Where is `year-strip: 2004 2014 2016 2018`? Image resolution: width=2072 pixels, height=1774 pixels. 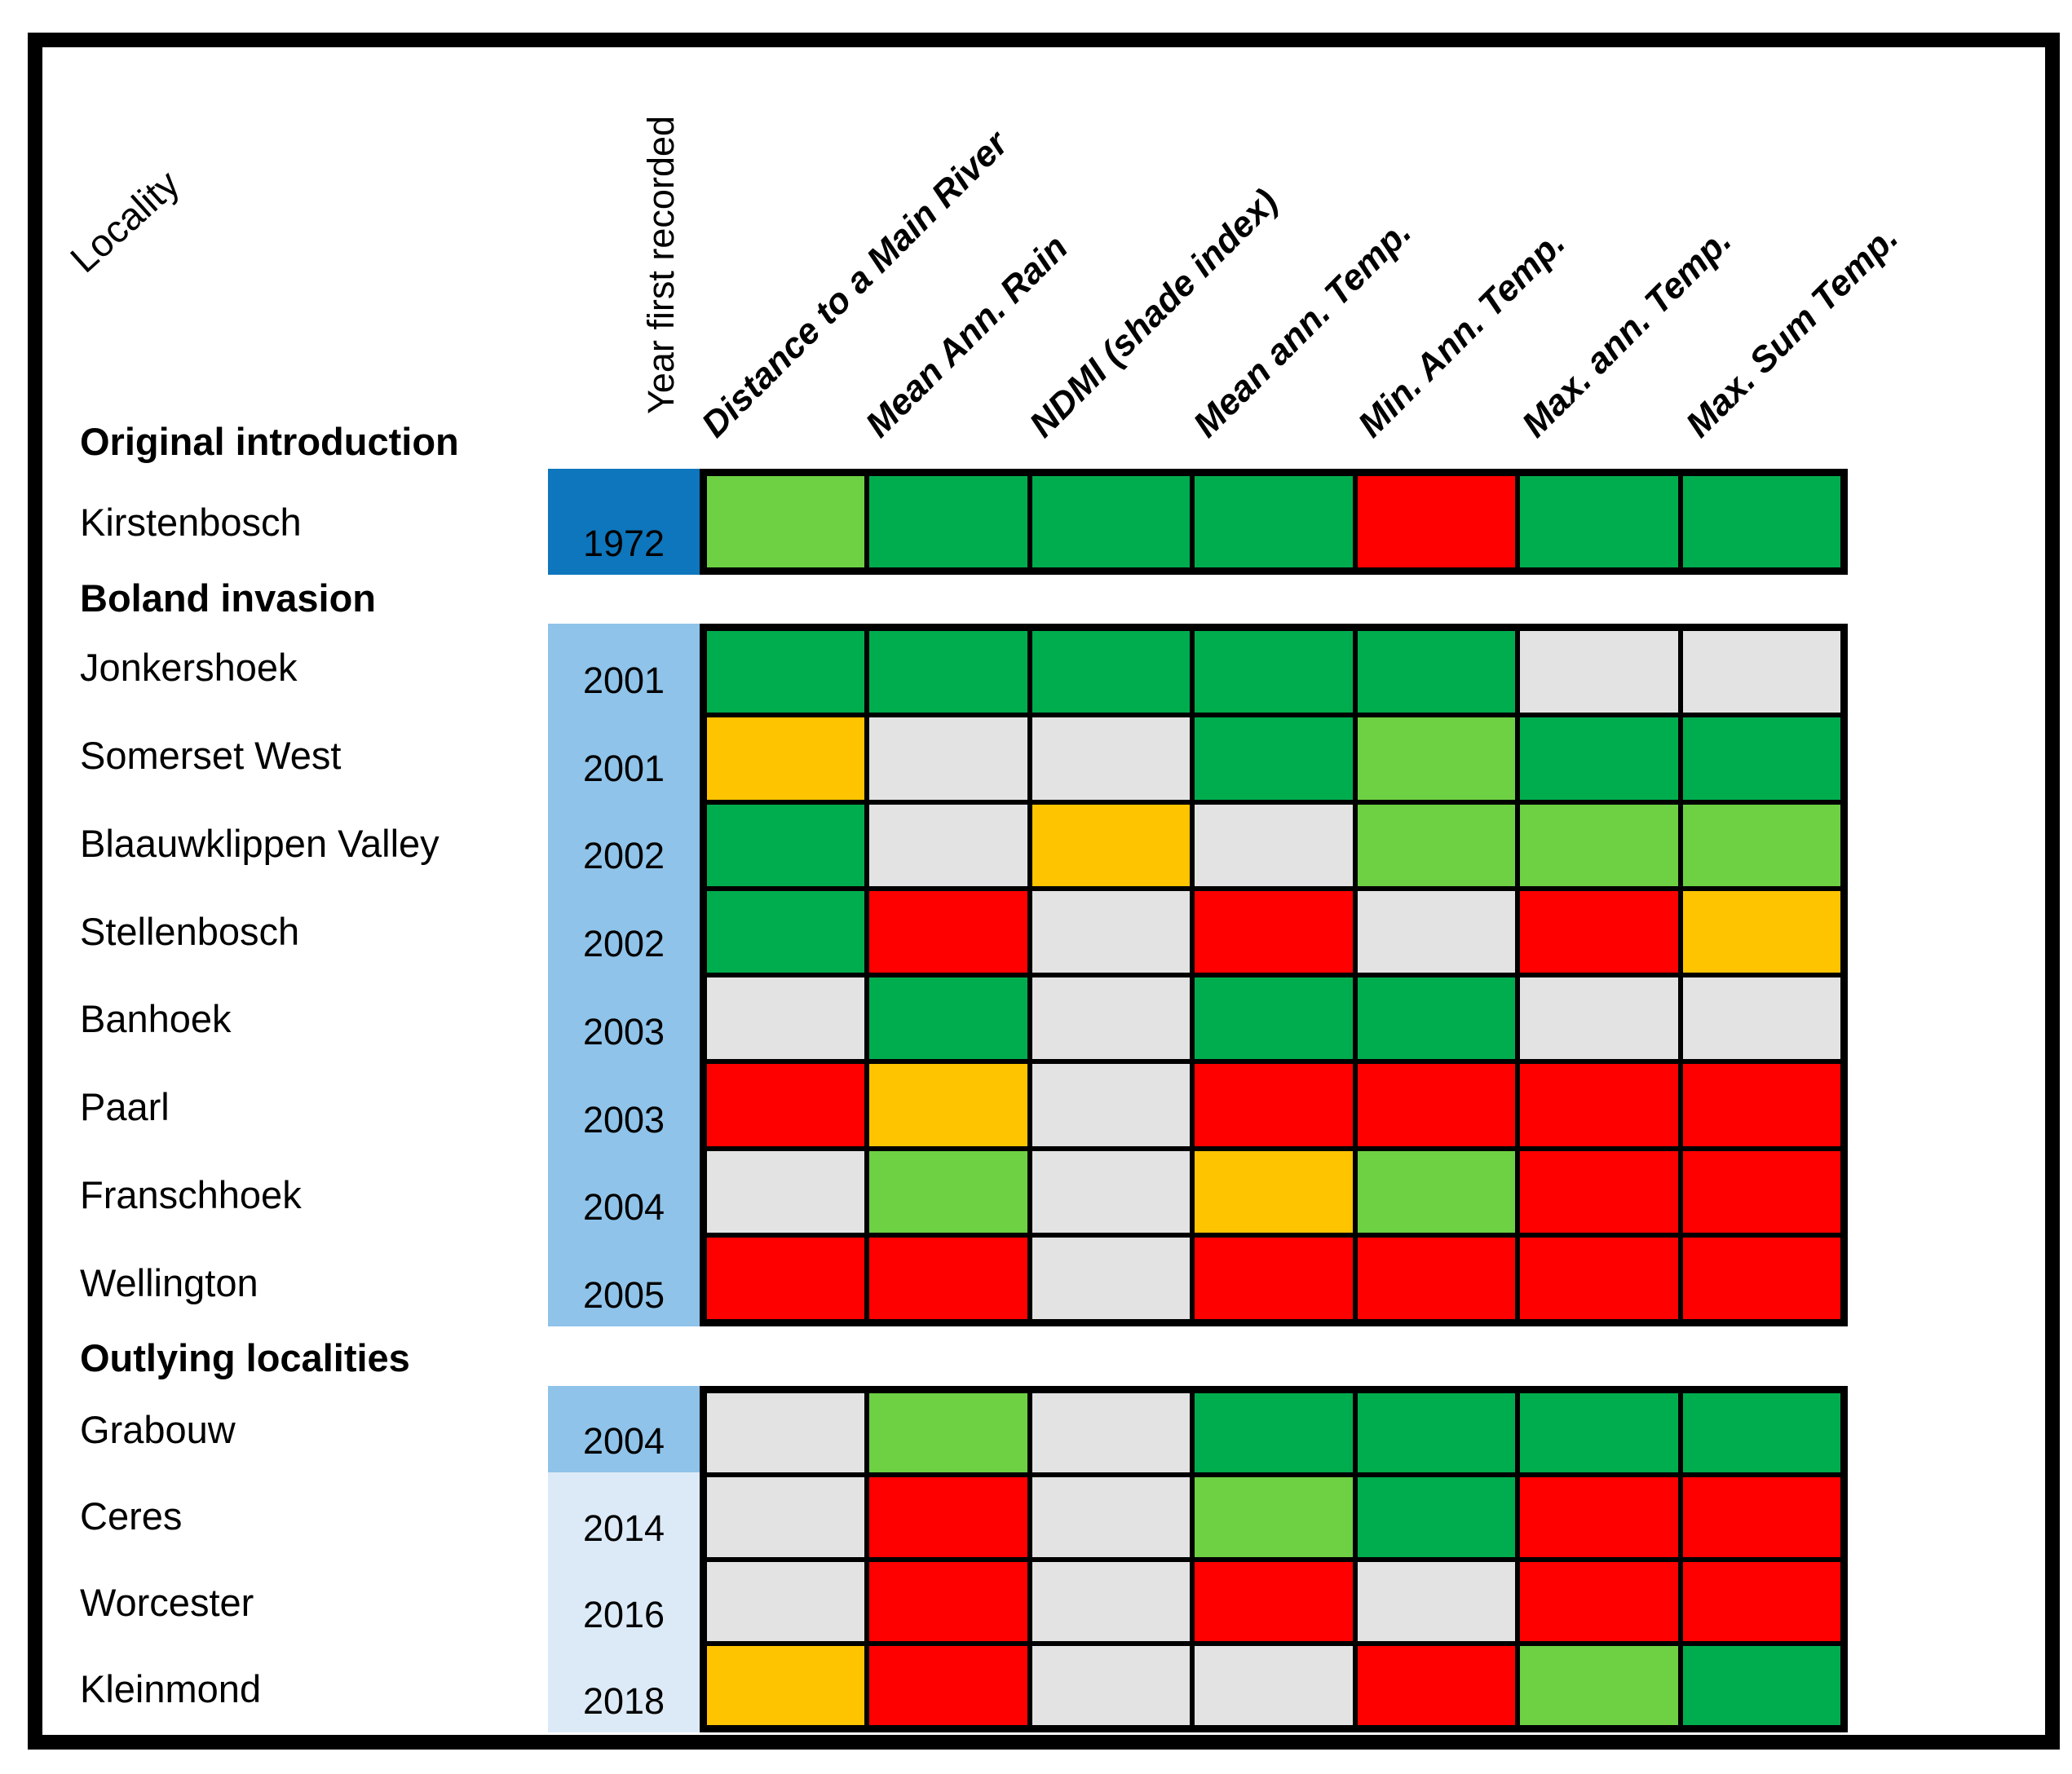 year-strip: 2004 2014 2016 2018 is located at coordinates (624, 1559).